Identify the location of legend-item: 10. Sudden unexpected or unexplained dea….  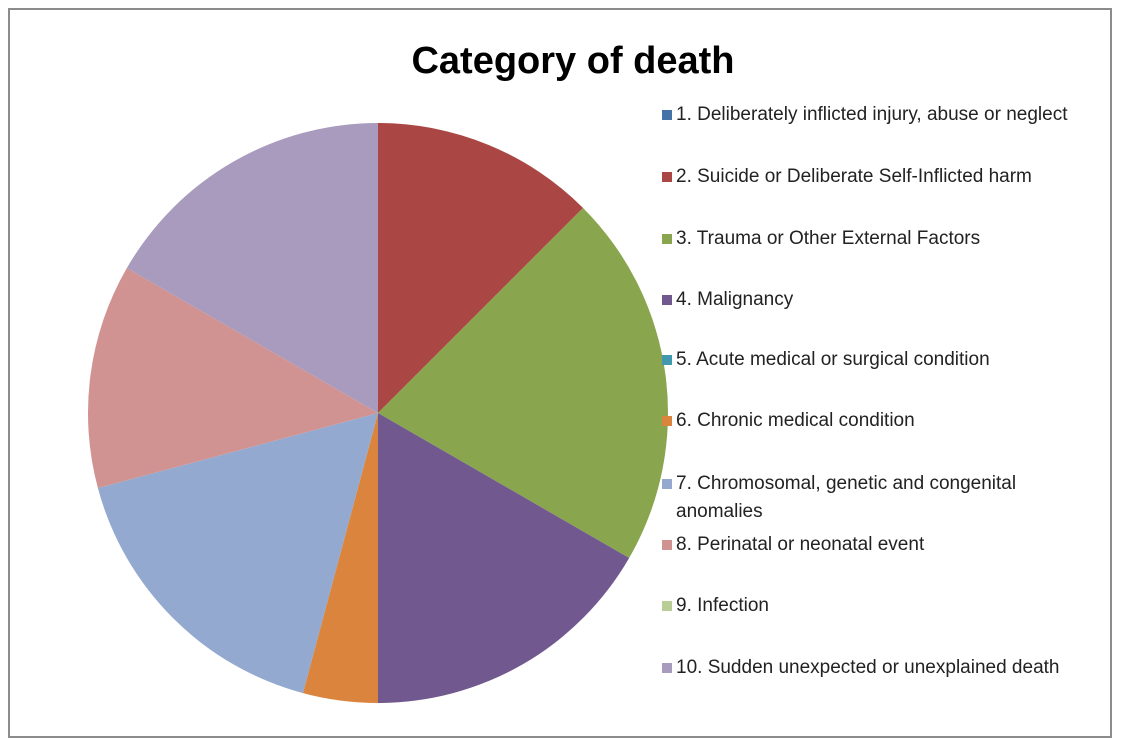
(869, 668).